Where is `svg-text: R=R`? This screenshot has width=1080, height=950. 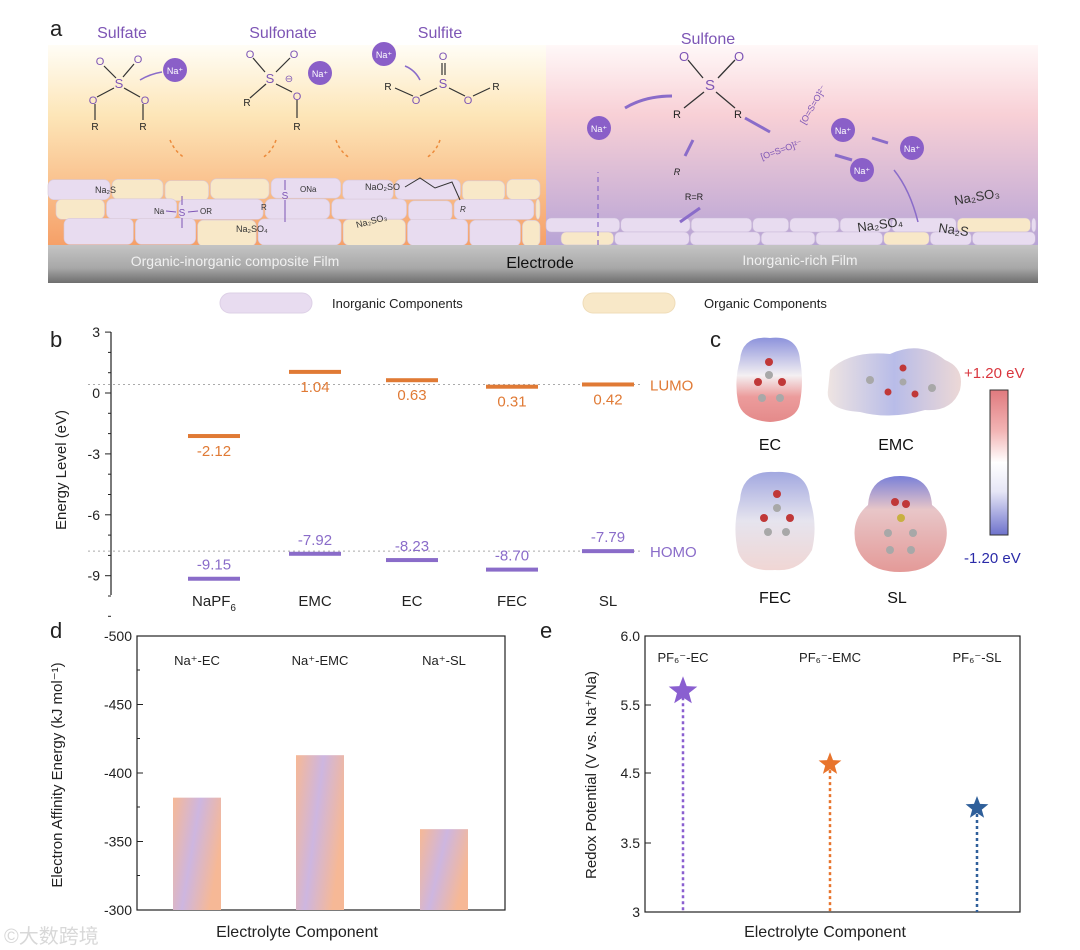
svg-text: R=R is located at coordinates (694, 197).